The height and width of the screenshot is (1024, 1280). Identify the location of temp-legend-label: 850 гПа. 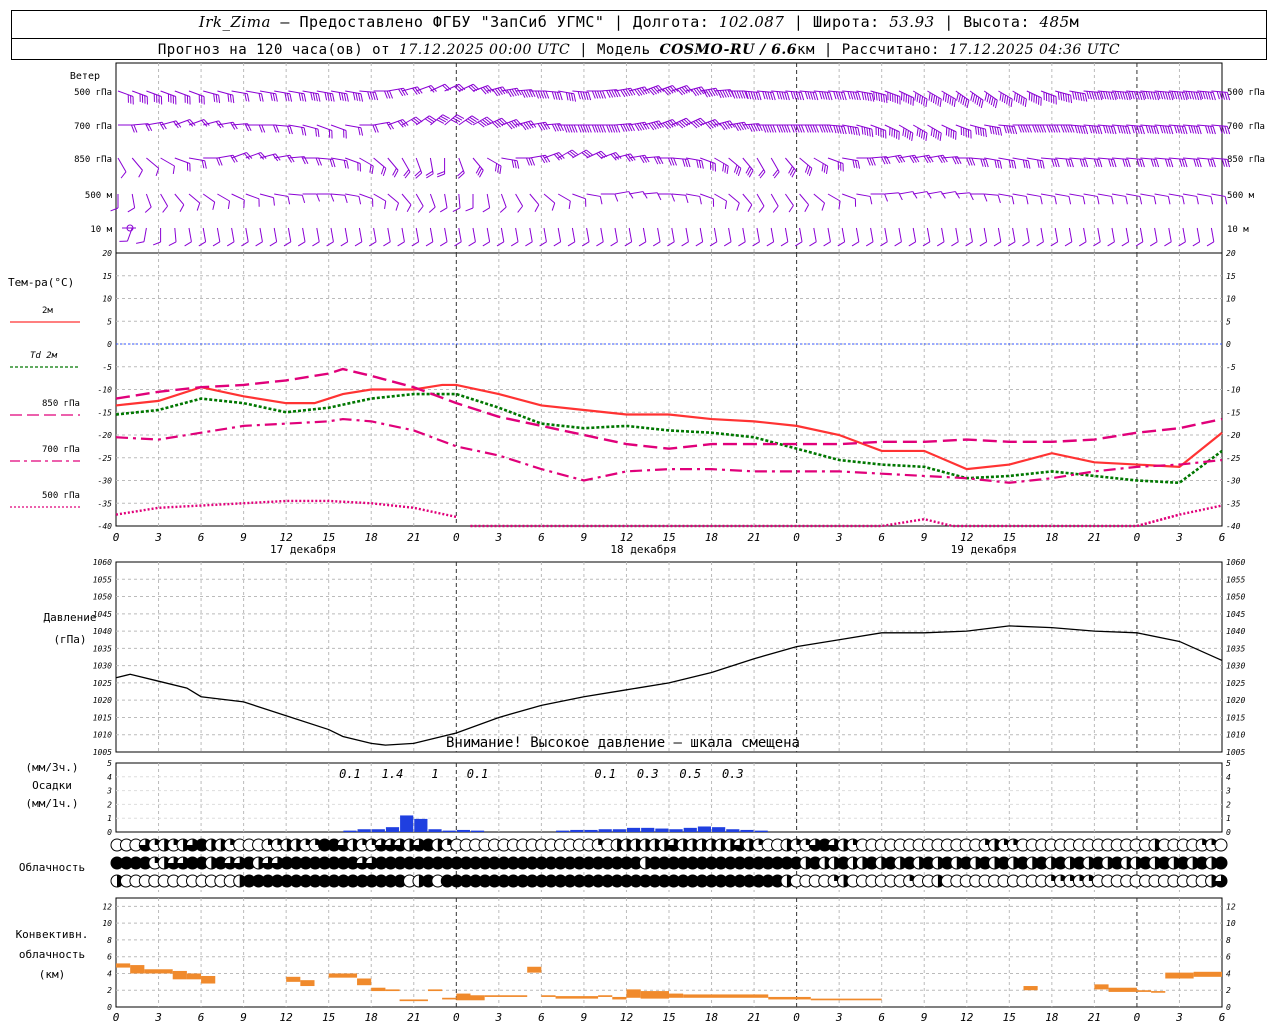
(61, 404).